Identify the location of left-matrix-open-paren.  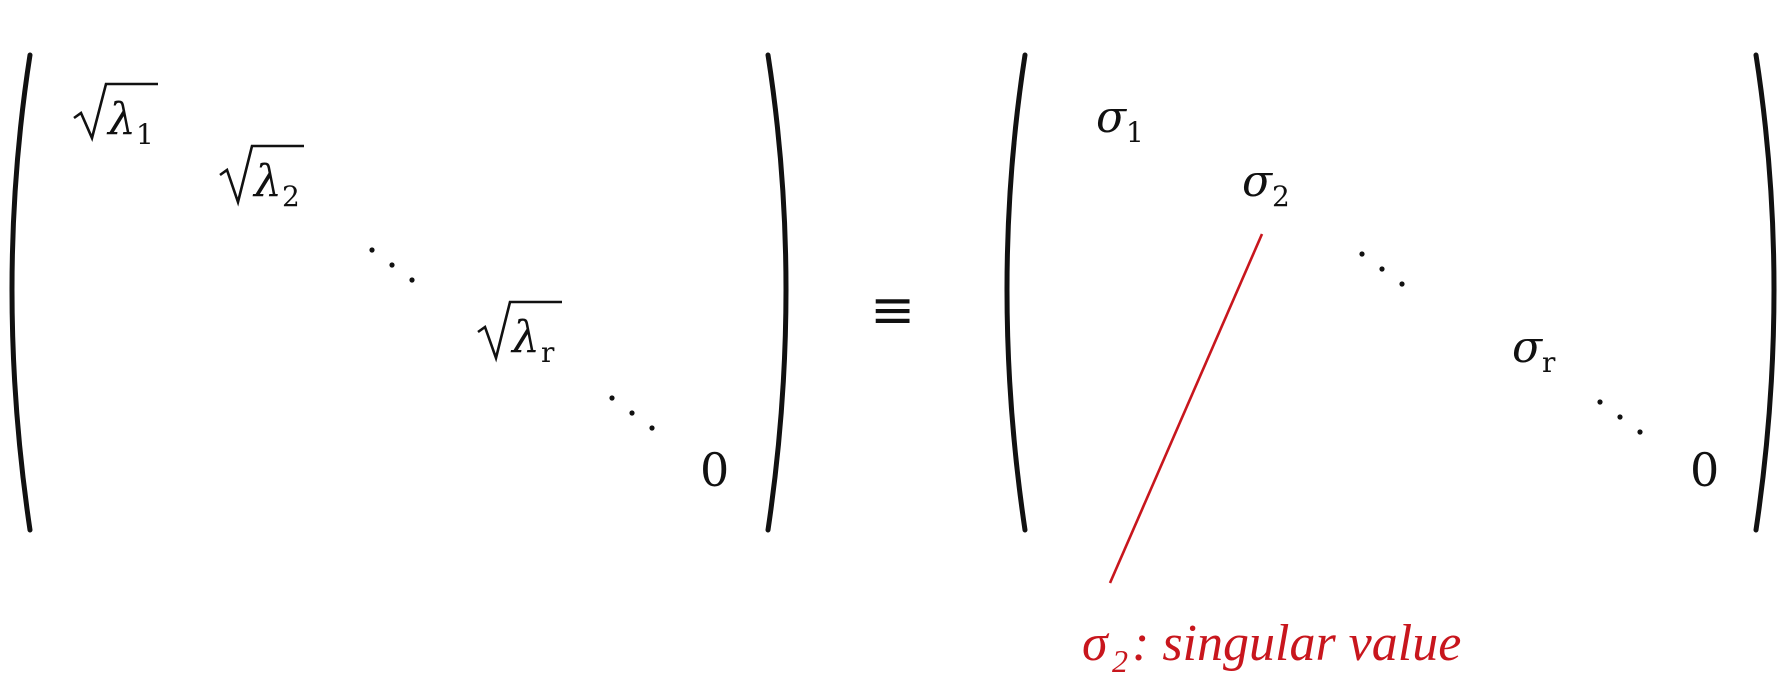
(21, 292).